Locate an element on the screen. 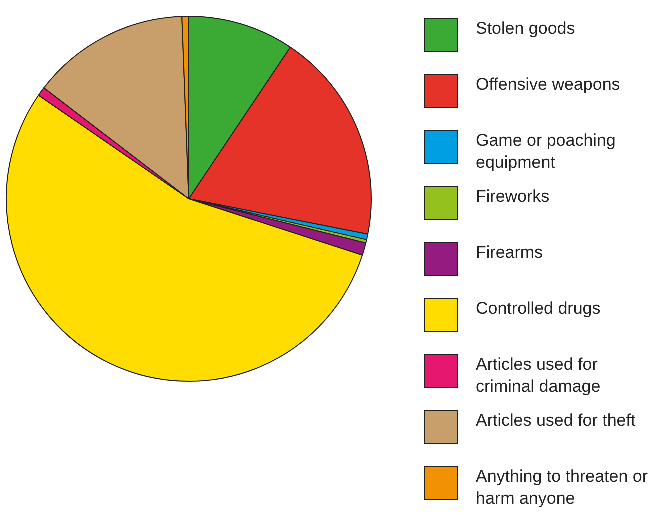 Image resolution: width=666 pixels, height=525 pixels. legend-label: Articles used for criminal damage is located at coordinates (539, 376).